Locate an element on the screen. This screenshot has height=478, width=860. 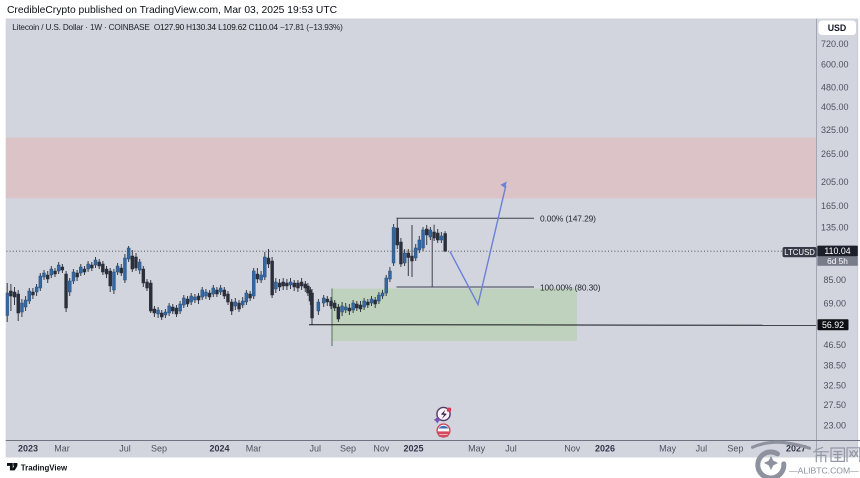
svg-text: USD is located at coordinates (837, 28).